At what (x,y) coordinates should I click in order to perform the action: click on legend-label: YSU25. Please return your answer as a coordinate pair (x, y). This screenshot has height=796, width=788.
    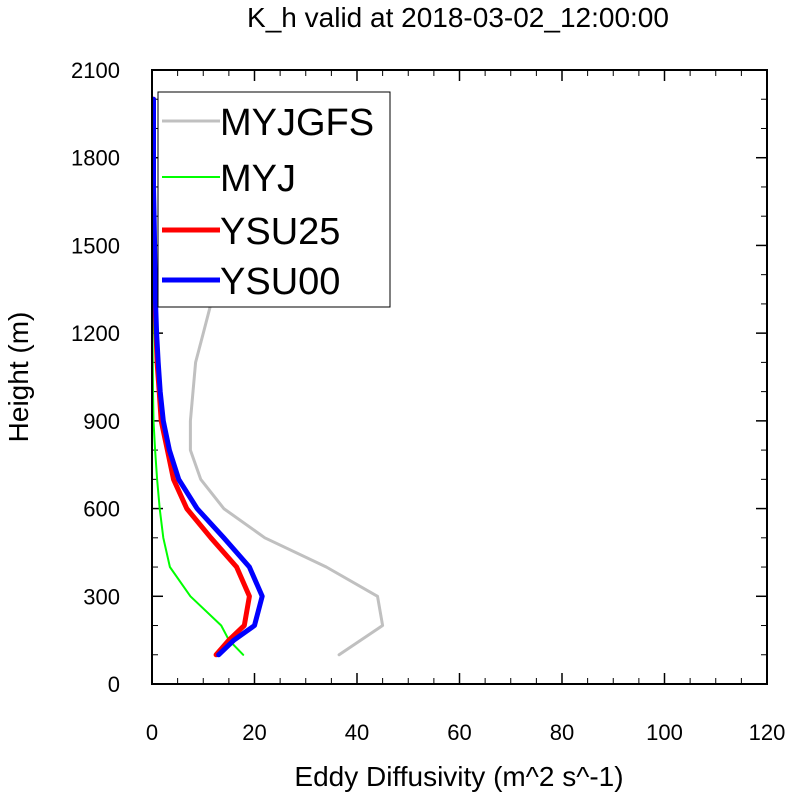
    Looking at the image, I should click on (280, 232).